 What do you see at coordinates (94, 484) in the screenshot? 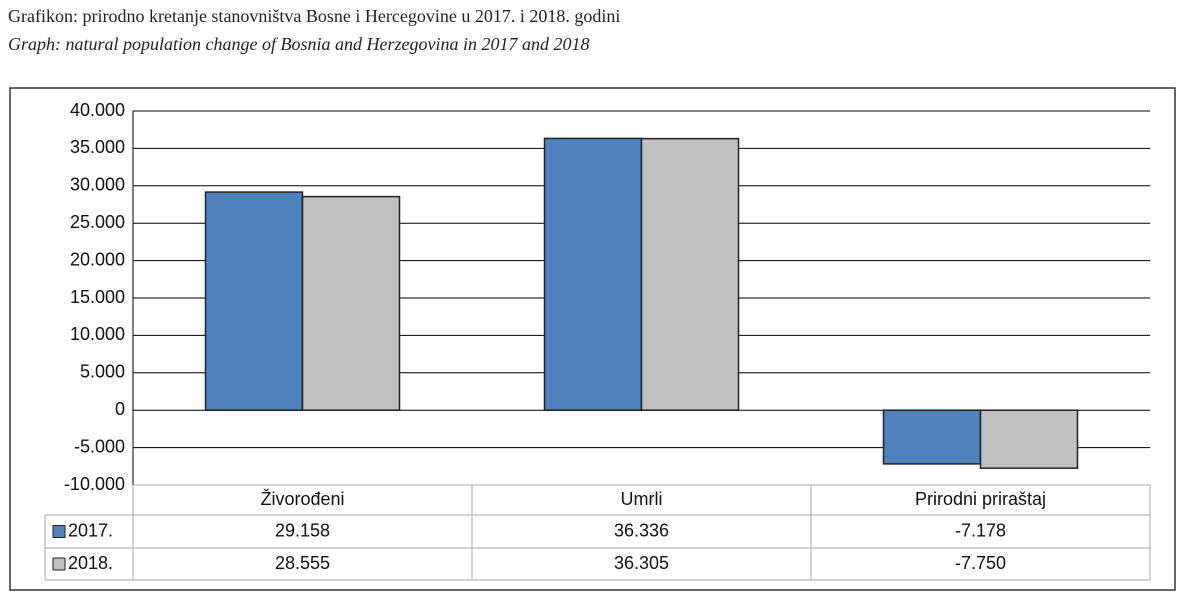
I see `y-tick-label: -10.000` at bounding box center [94, 484].